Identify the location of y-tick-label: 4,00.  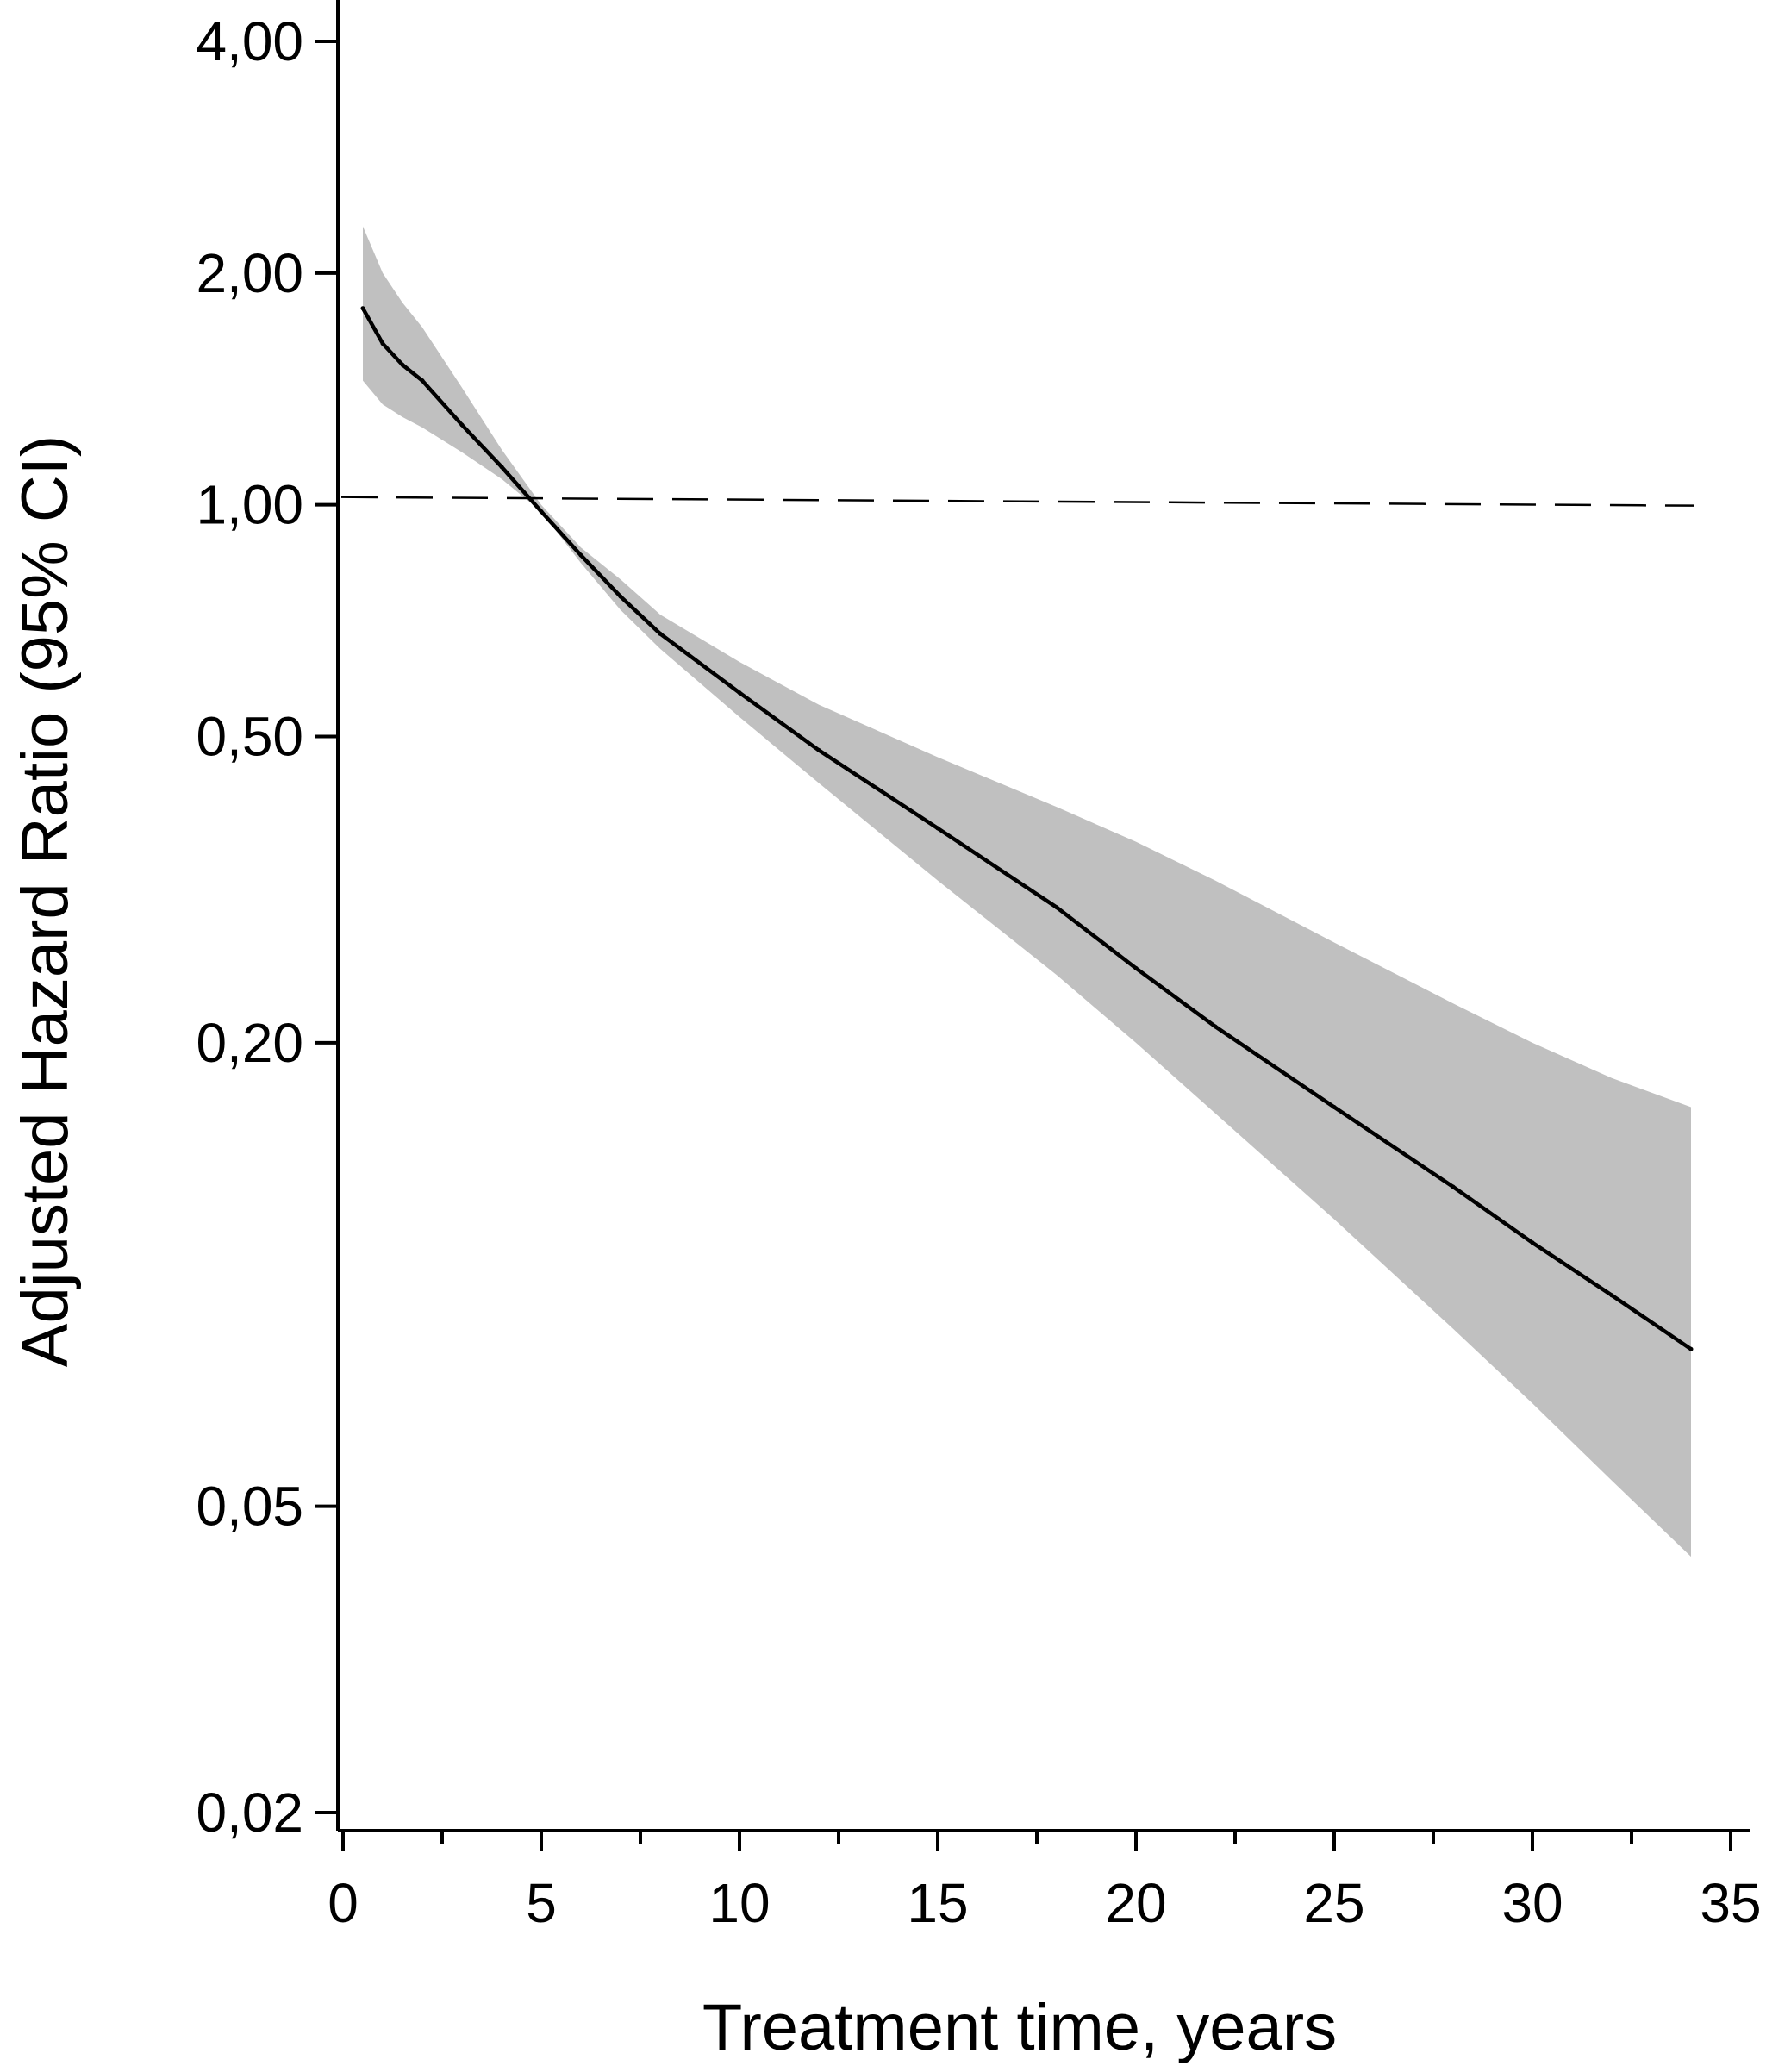
(249, 41).